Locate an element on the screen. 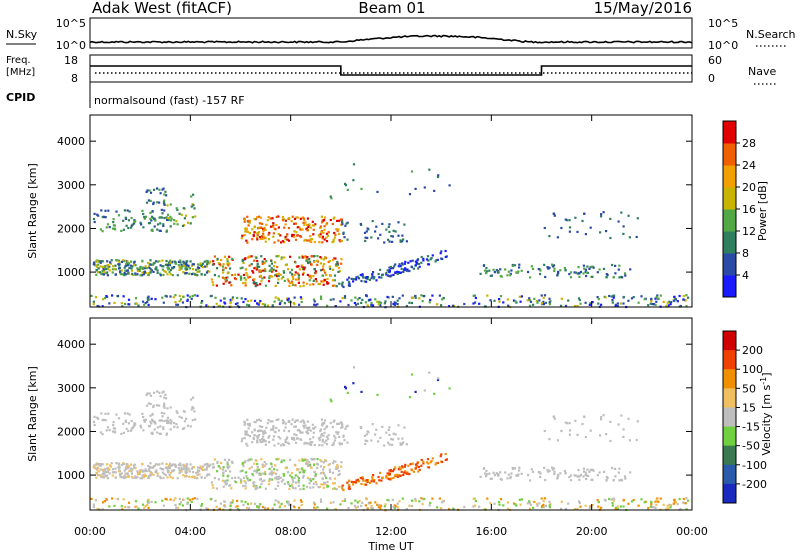 This screenshot has width=800, height=554. velocity-colorbar-swatch is located at coordinates (729, 341).